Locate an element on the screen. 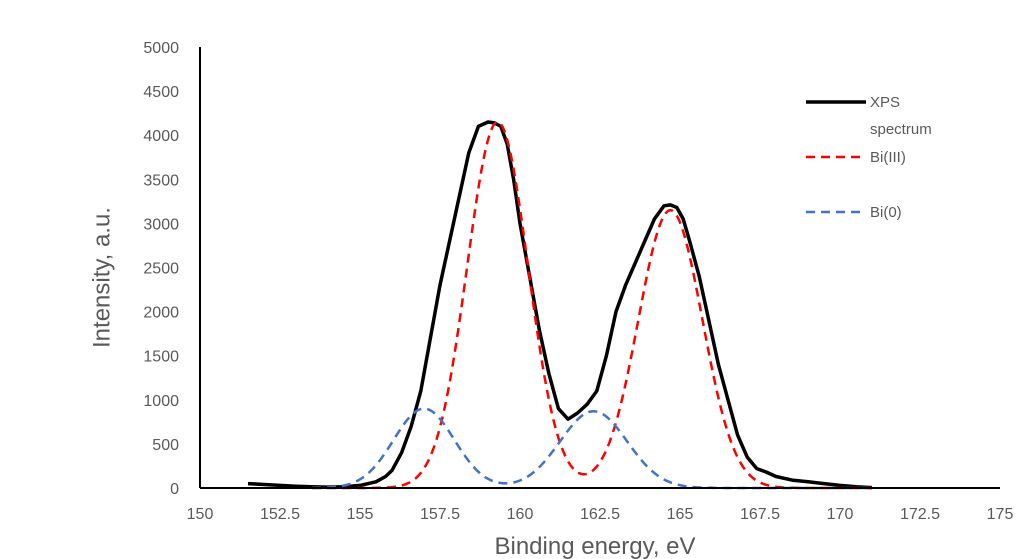 The image size is (1024, 559). legend: XPS spectrum Bi(III) Bi(0) is located at coordinates (869, 157).